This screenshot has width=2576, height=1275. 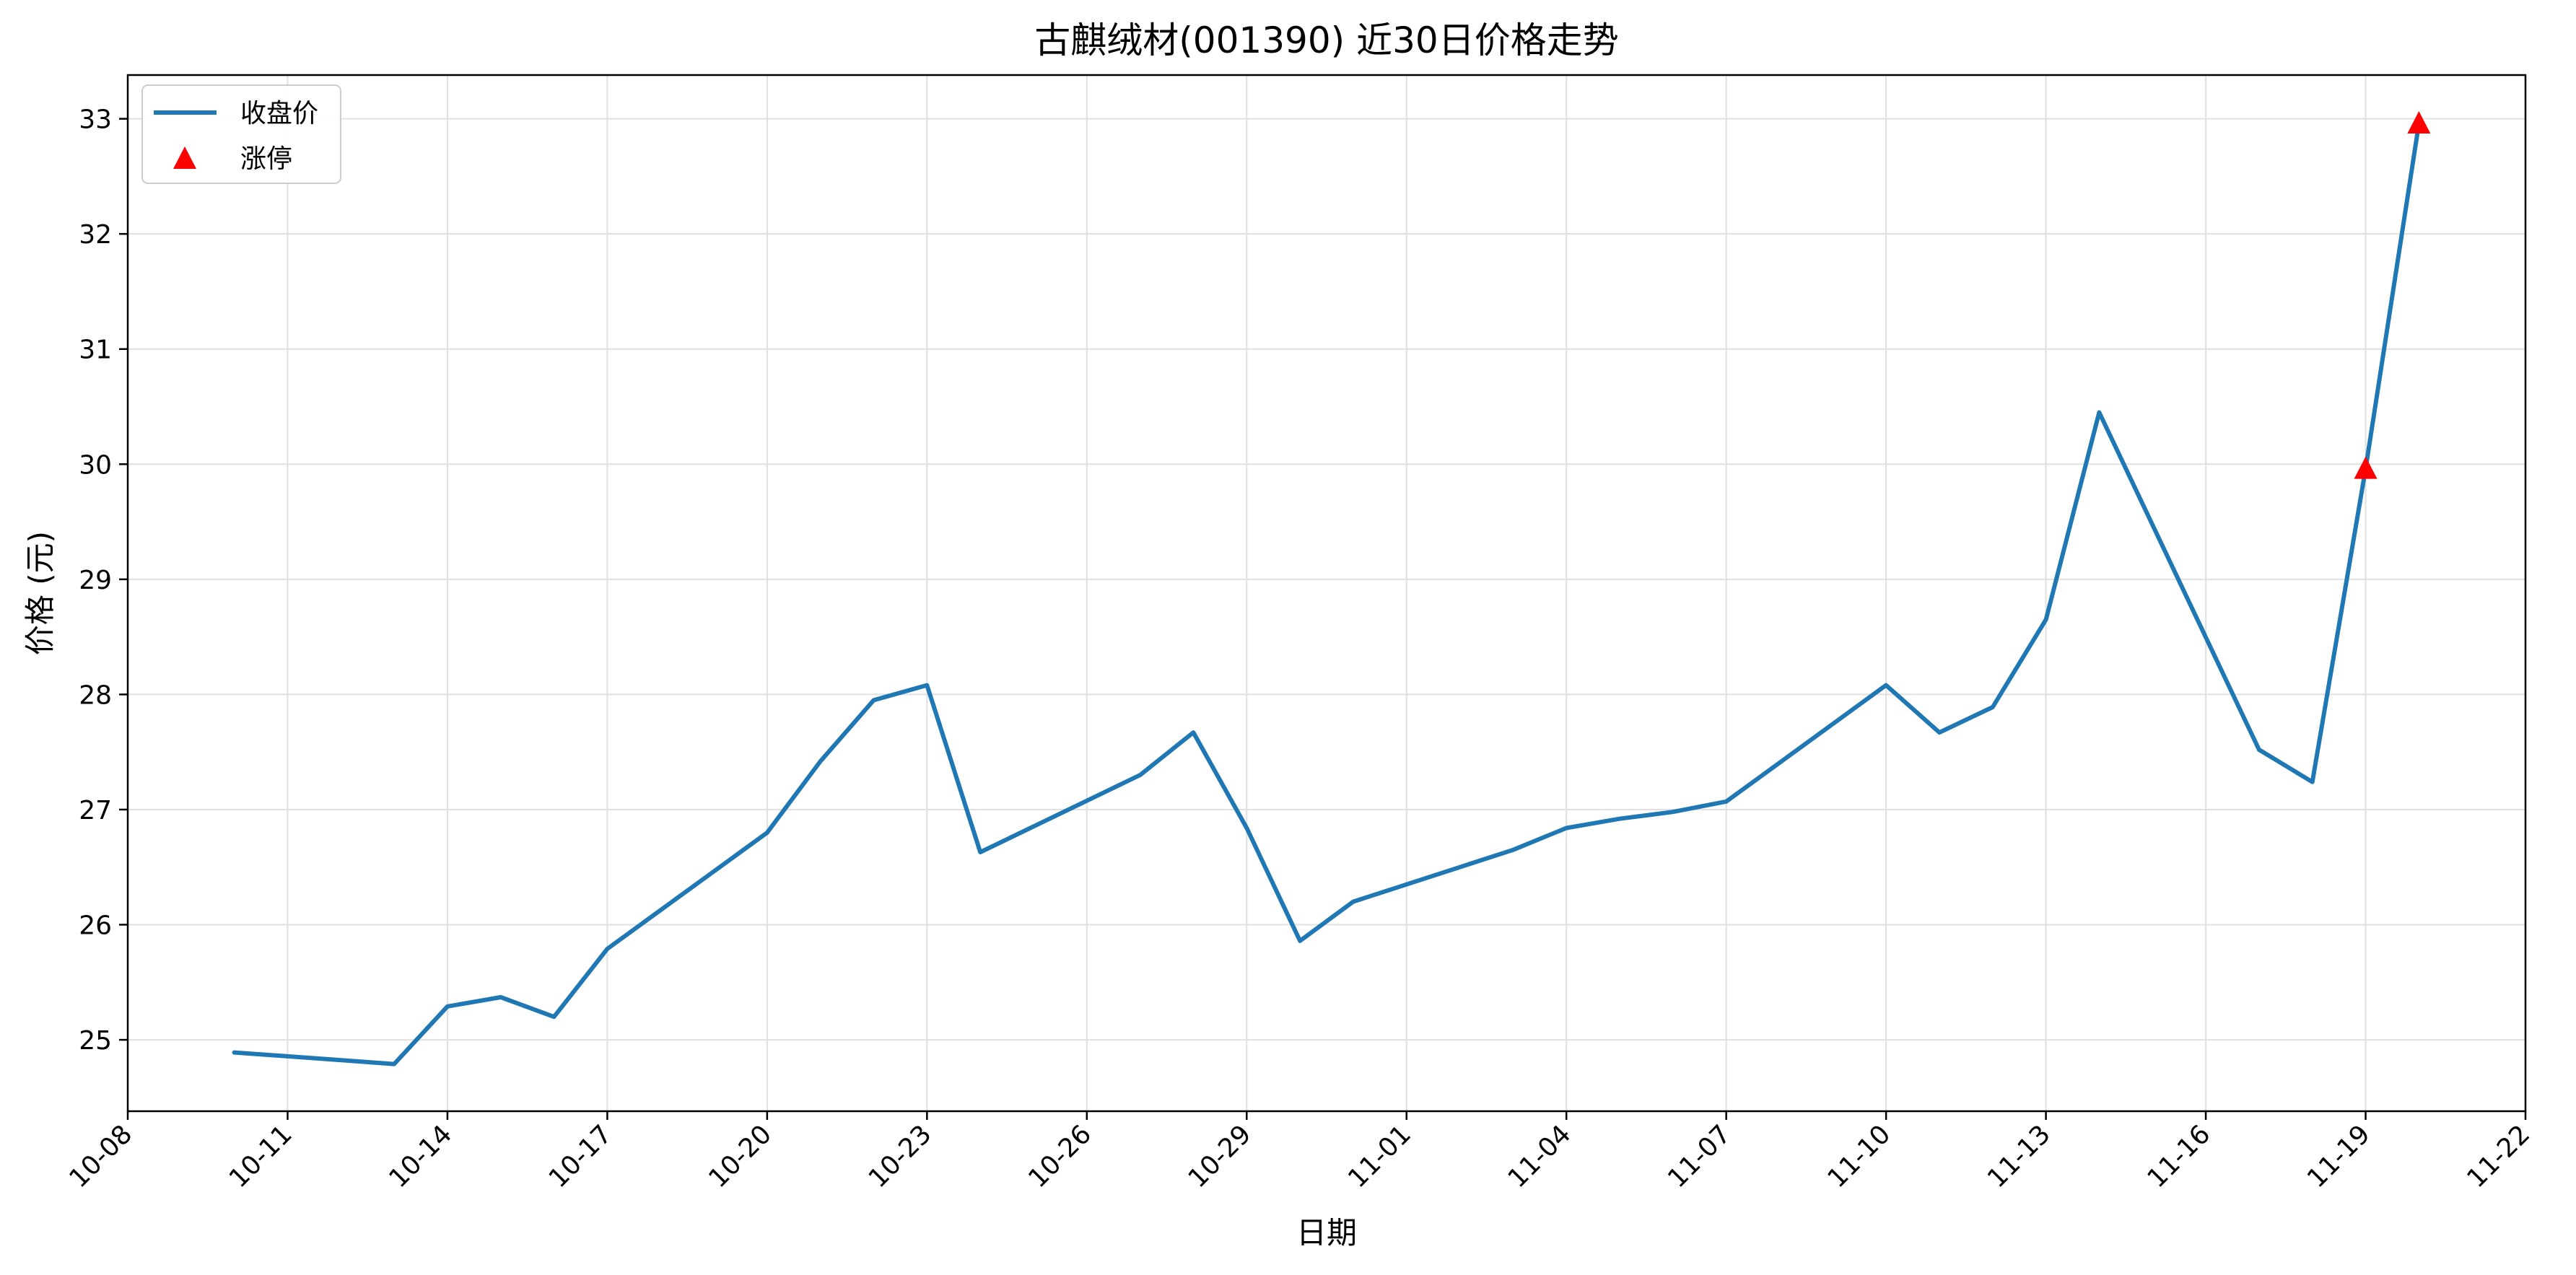 I want to click on y-tick-label: 30, so click(x=95, y=465).